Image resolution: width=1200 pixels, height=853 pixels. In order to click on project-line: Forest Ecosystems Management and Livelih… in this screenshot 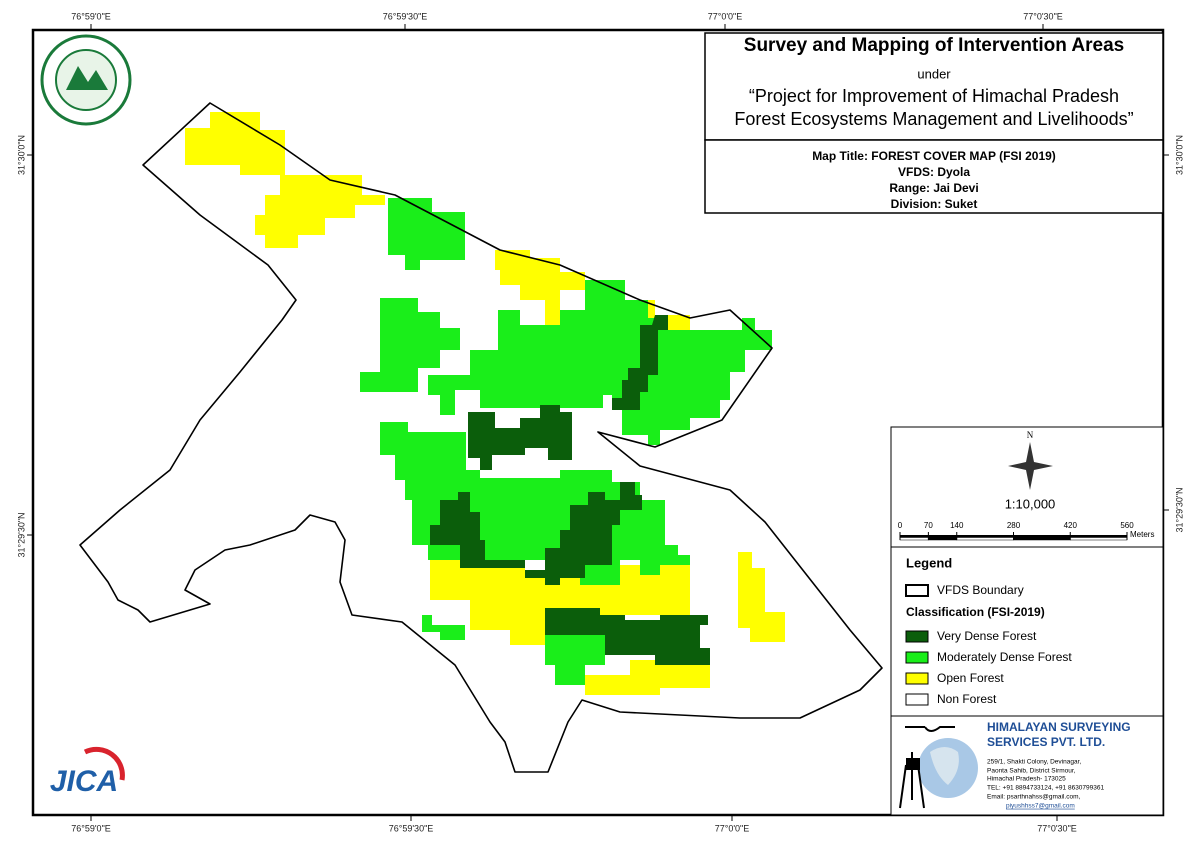, I will do `click(933, 119)`.